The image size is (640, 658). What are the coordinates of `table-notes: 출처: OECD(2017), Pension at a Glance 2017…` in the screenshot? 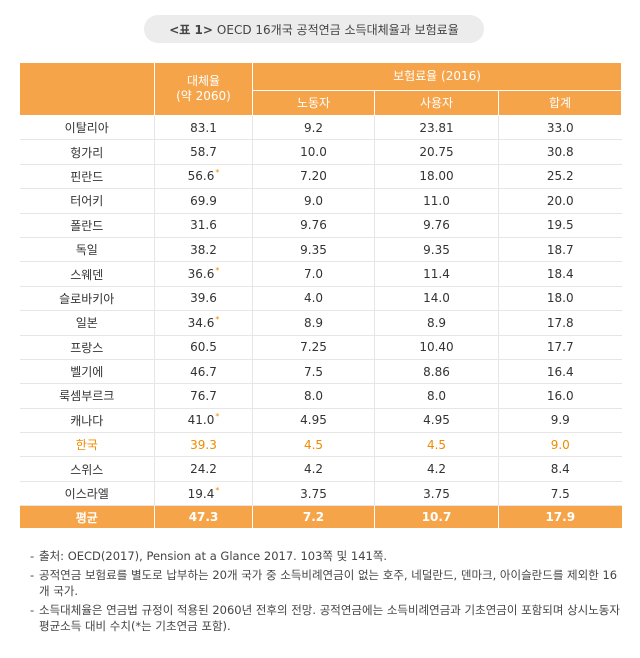 It's located at (325, 592).